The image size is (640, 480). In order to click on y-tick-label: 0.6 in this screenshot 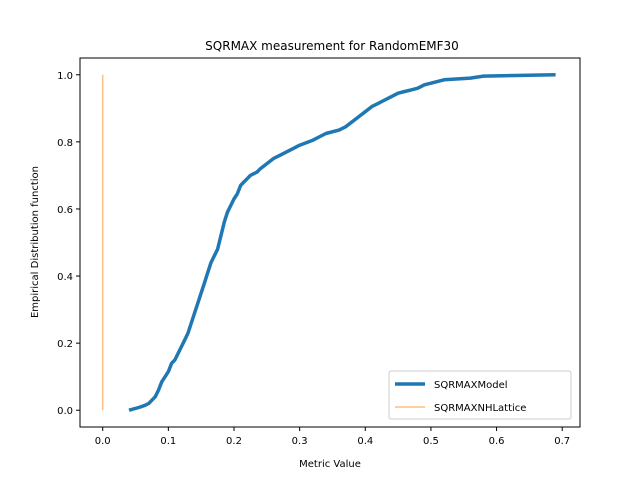, I will do `click(65, 210)`.